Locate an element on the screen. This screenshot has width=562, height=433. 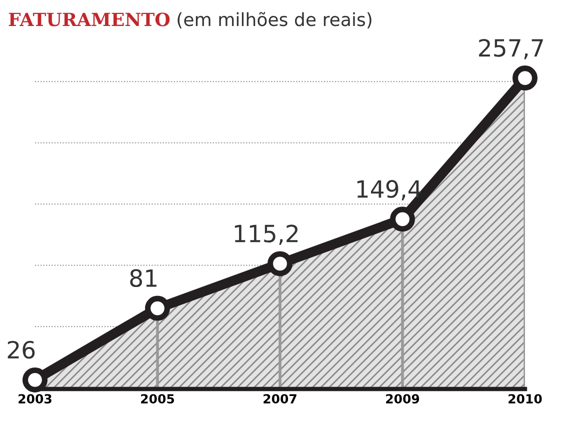
x-tick-label: 2009 is located at coordinates (403, 399).